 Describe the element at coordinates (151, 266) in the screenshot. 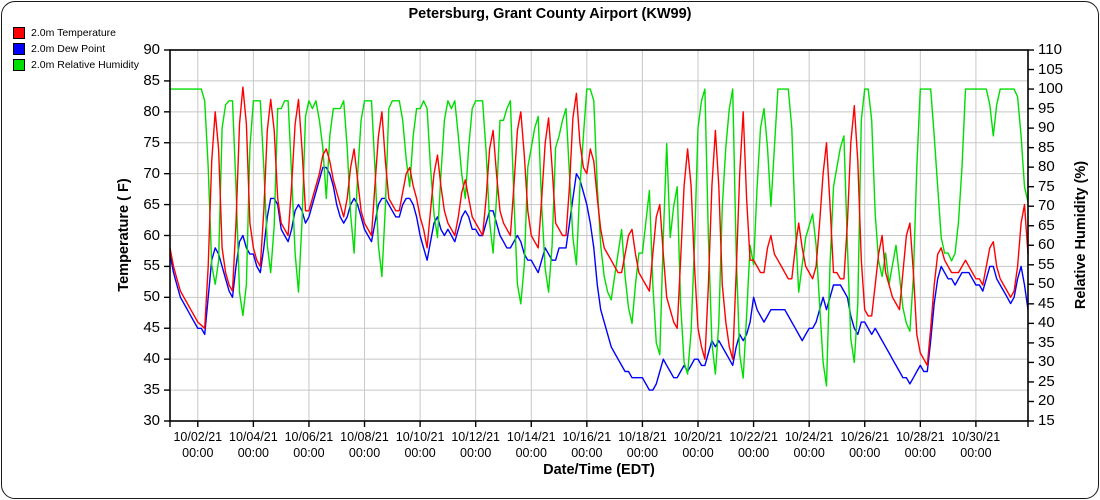

I see `temperature-tick-label: 55` at that location.